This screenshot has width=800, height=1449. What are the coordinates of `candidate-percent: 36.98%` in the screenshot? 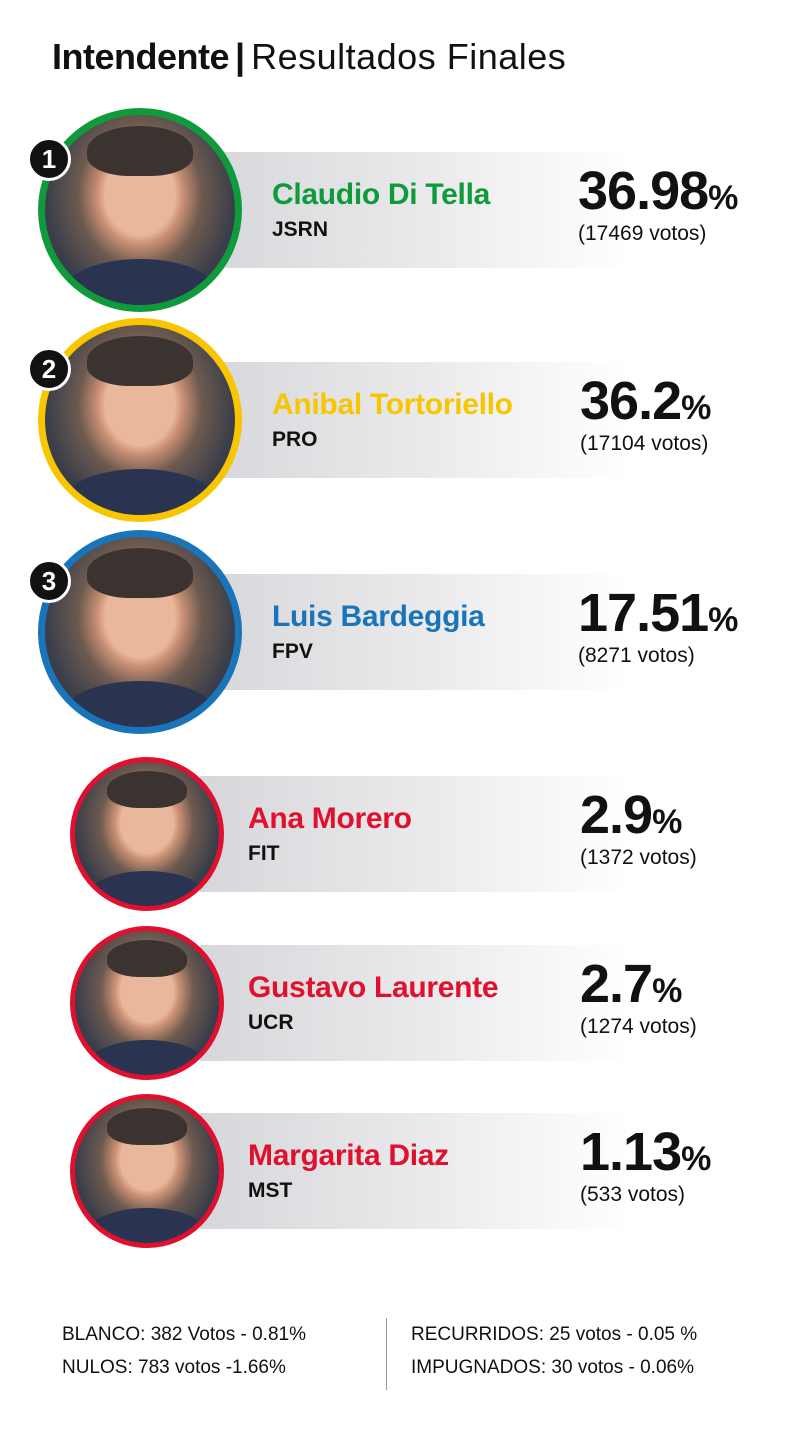 It's located at (658, 191).